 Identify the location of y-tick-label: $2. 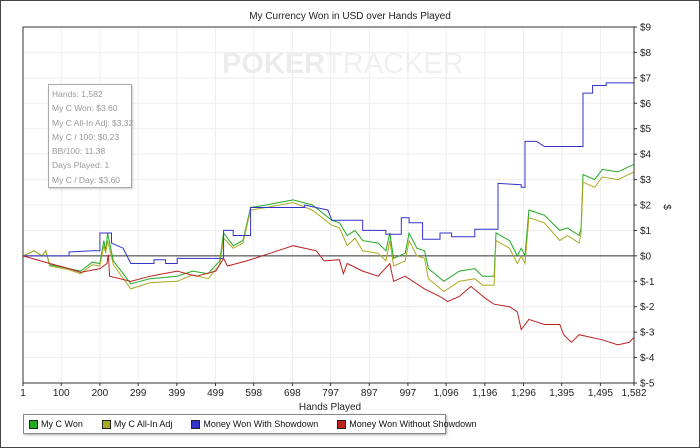
(646, 206).